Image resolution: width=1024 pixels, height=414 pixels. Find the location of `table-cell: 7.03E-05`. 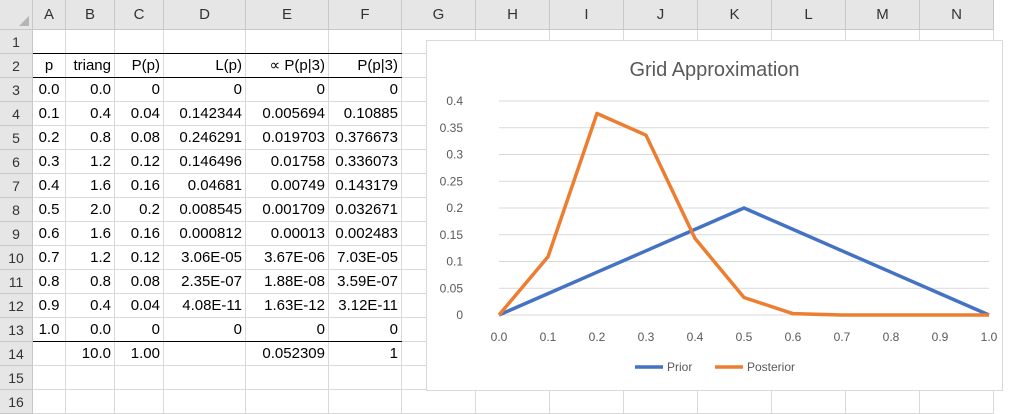

table-cell: 7.03E-05 is located at coordinates (365, 258).